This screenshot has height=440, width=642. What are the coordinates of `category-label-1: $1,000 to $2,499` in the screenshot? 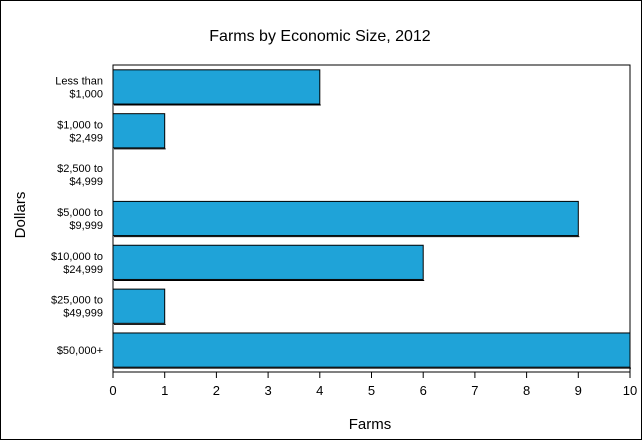 It's located at (80, 131).